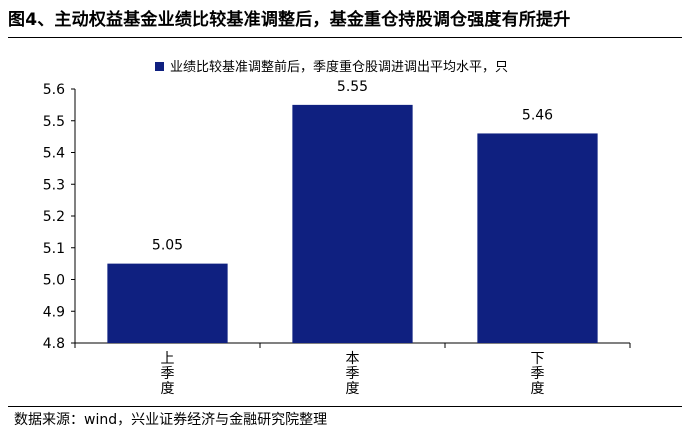 Image resolution: width=690 pixels, height=445 pixels. Describe the element at coordinates (167, 246) in the screenshot. I see `data-label: 5.05` at that location.